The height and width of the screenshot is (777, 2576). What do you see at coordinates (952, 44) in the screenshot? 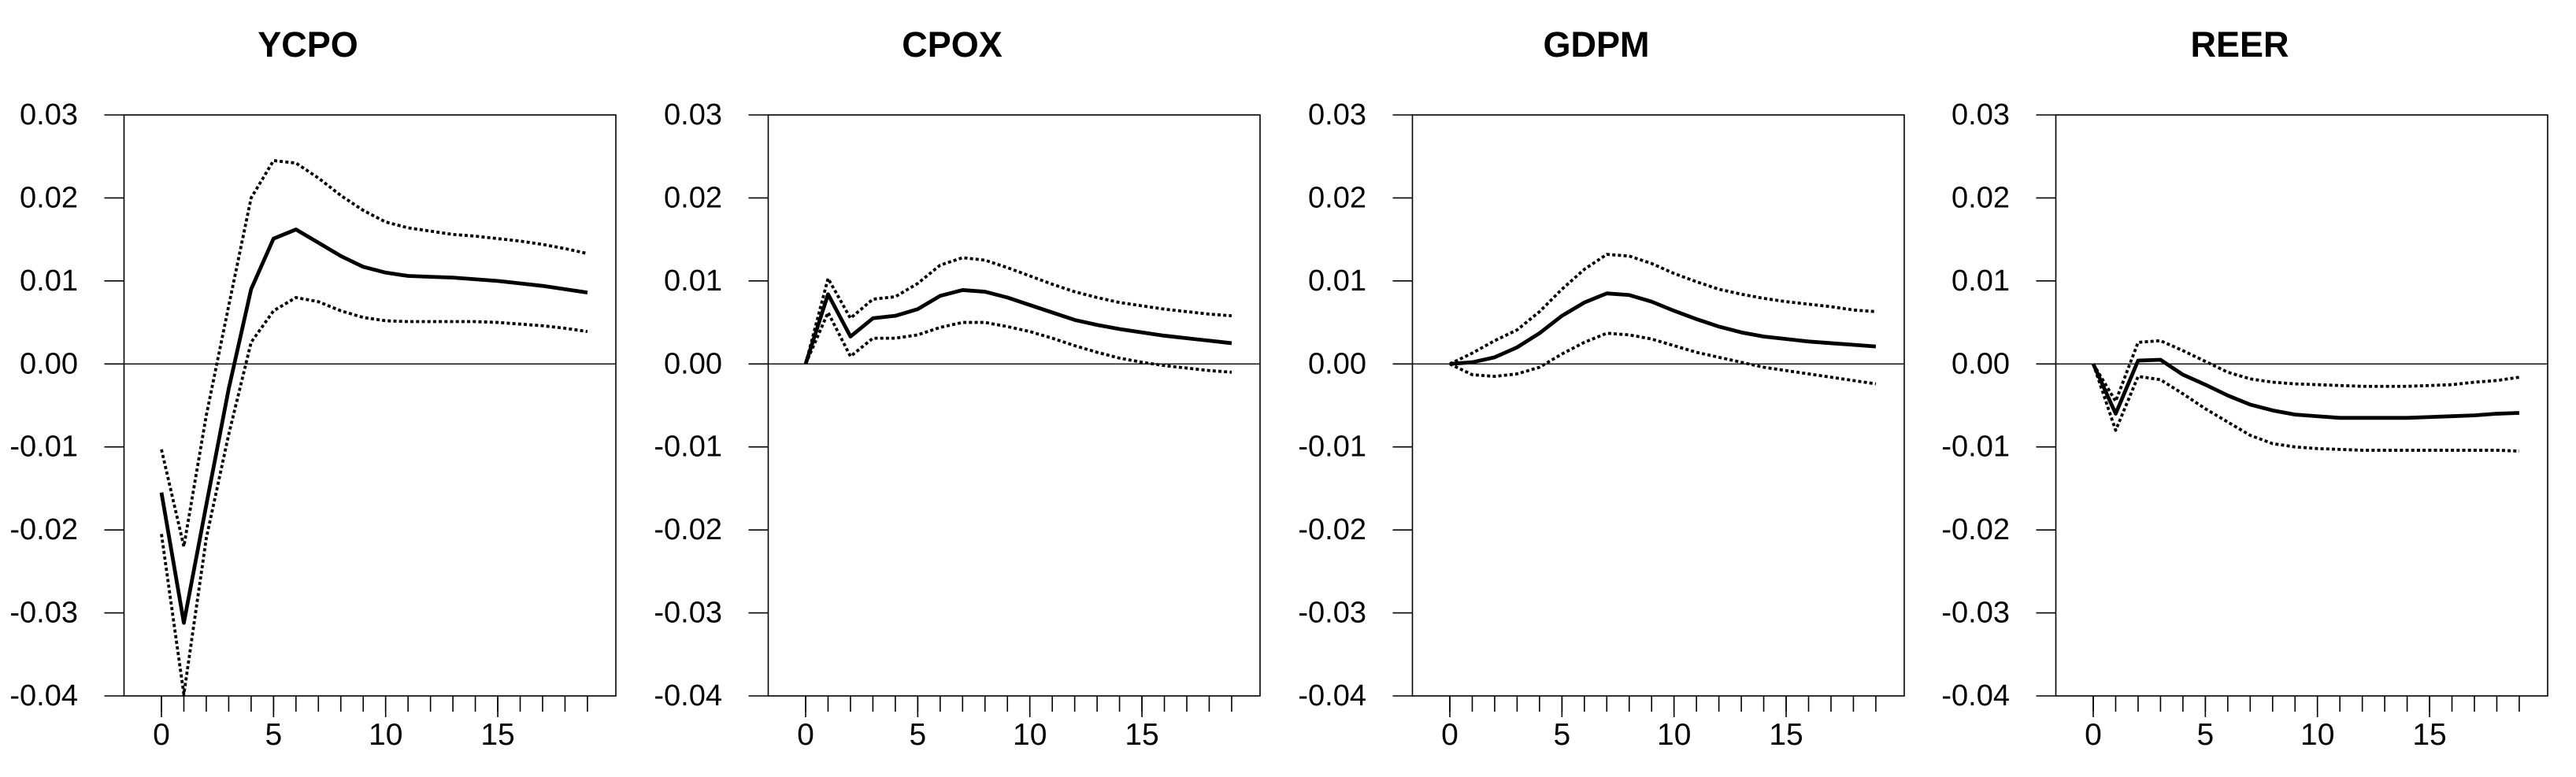
I see `chart-title: CPOX` at bounding box center [952, 44].